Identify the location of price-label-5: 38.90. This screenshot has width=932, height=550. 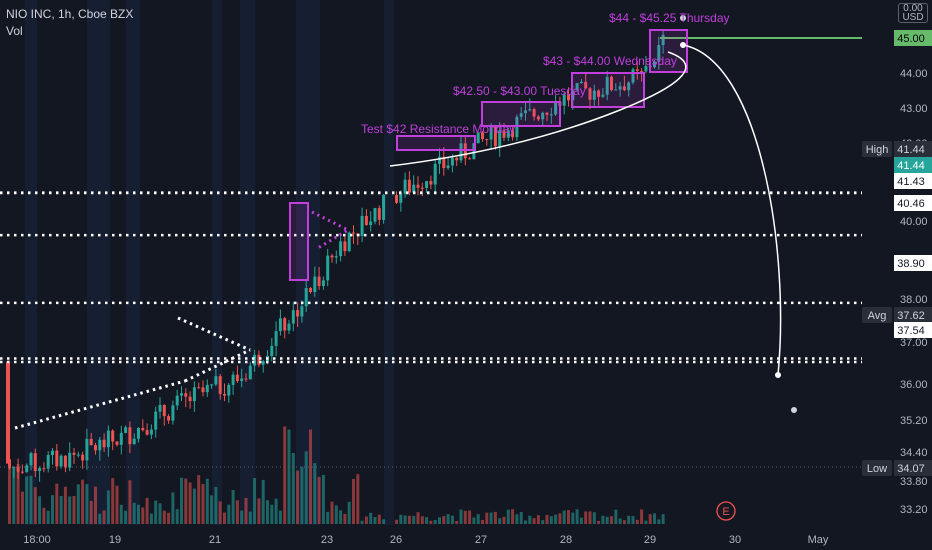
(911, 264).